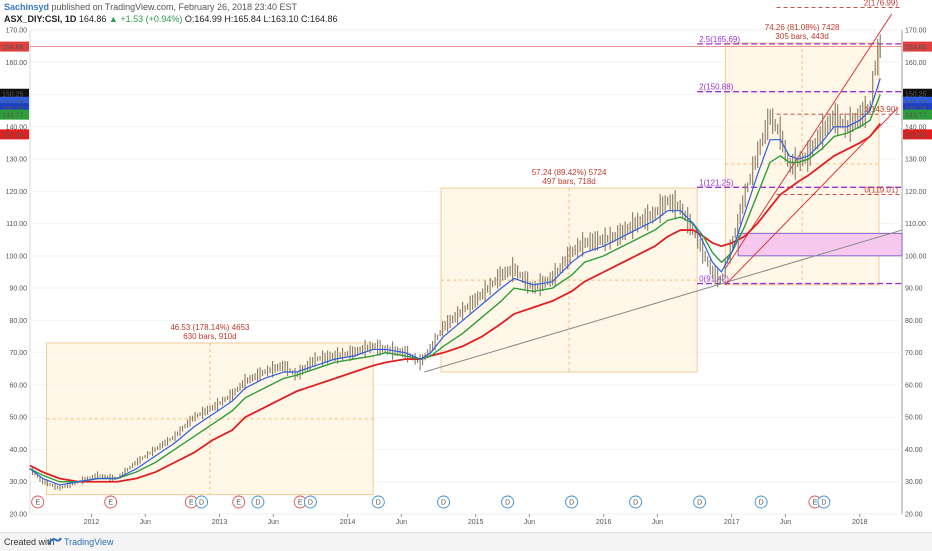  I want to click on y-tick-right: 140.00, so click(916, 127).